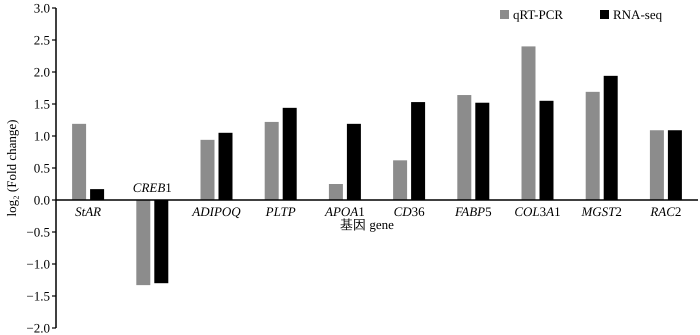  Describe the element at coordinates (38, 232) in the screenshot. I see `y-tick-label: −0.5` at that location.